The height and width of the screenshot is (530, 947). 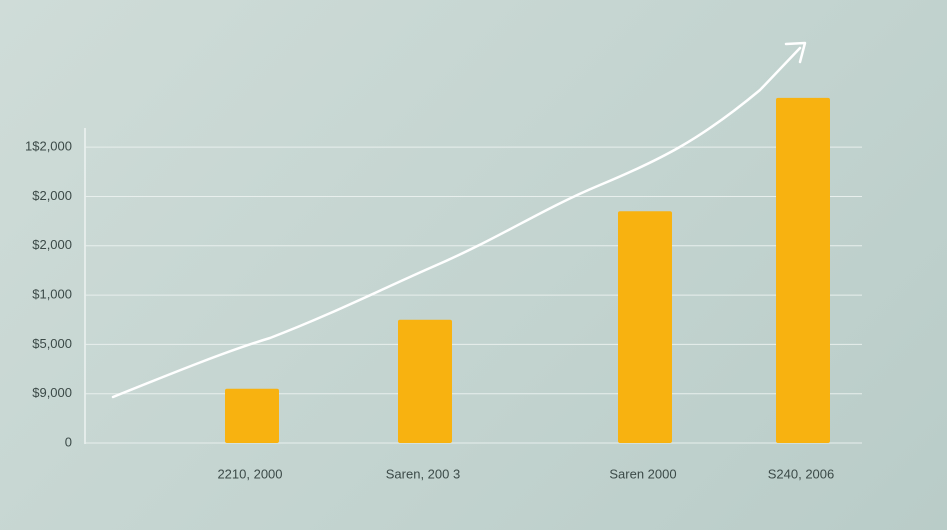 What do you see at coordinates (642, 473) in the screenshot?
I see `x-tick-label: Saren 2000` at bounding box center [642, 473].